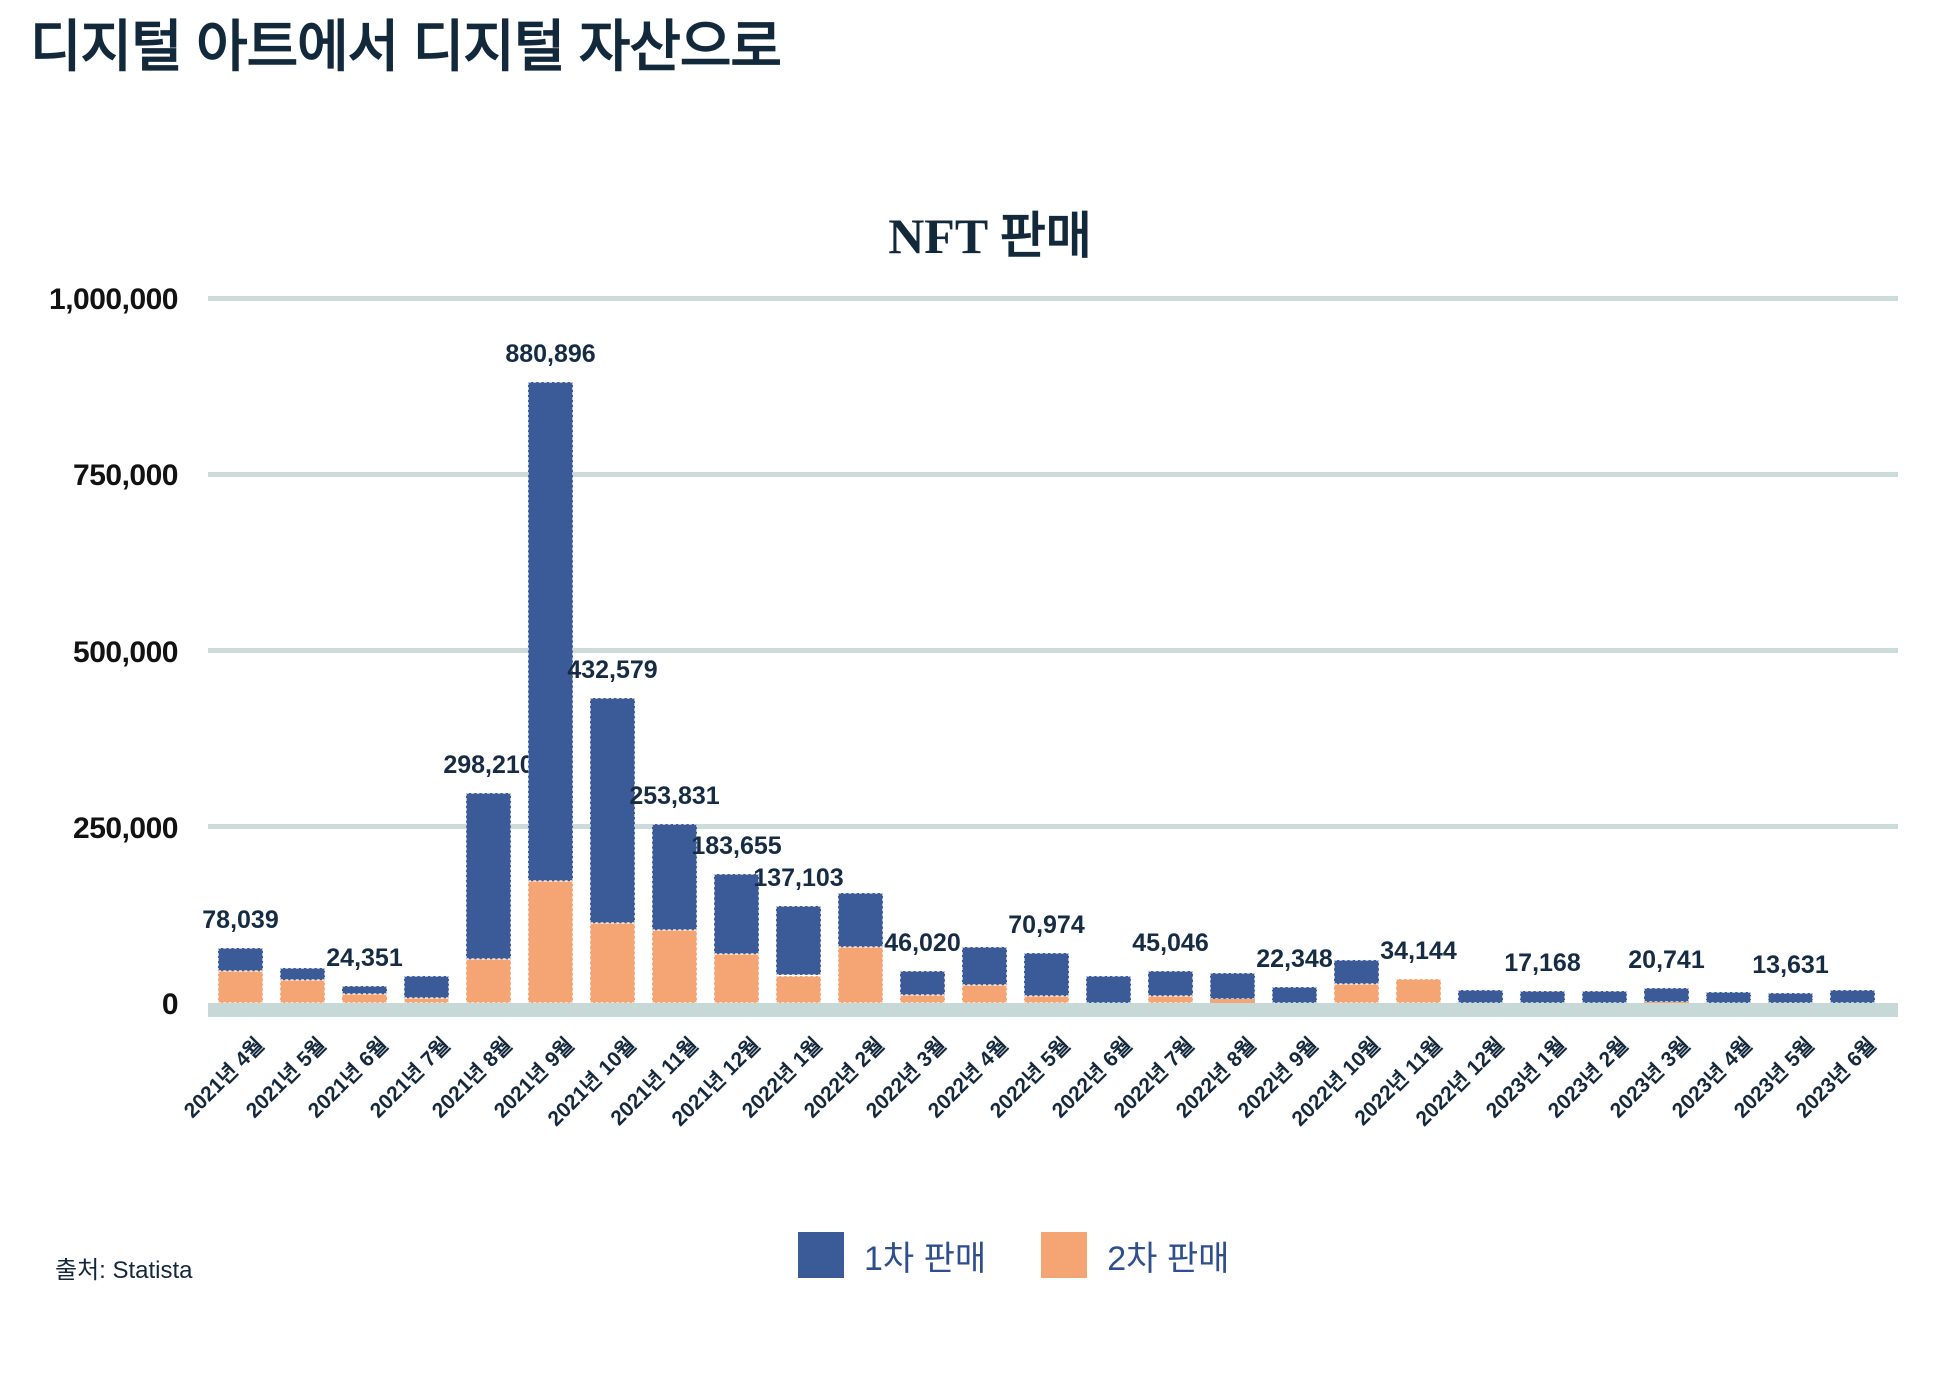  What do you see at coordinates (1666, 1002) in the screenshot?
I see `bar-segment-secondary-2023년 3월` at bounding box center [1666, 1002].